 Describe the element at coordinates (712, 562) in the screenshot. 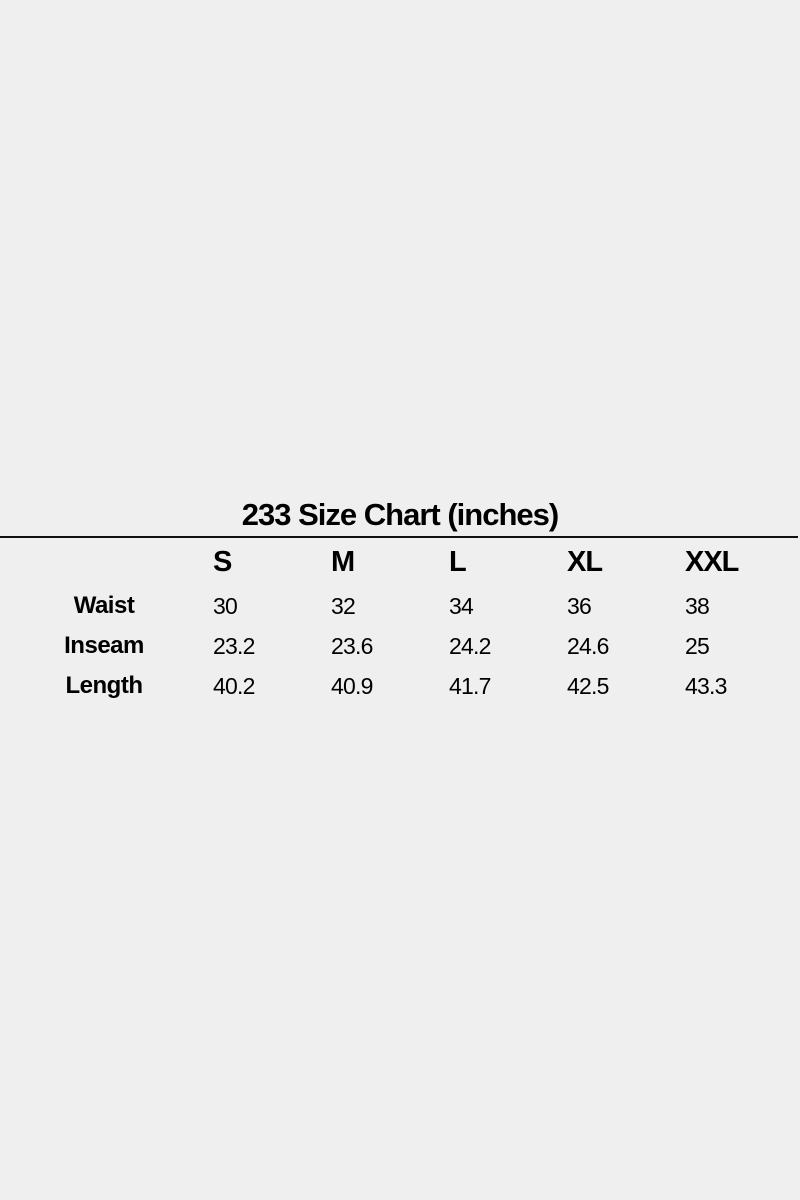

I see `size-header: XXL` at that location.